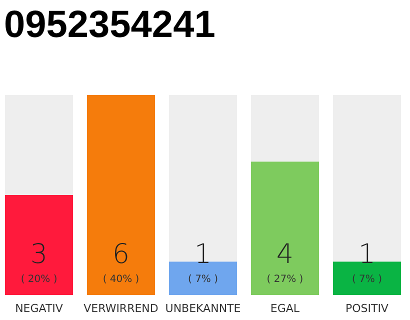 Image resolution: width=410 pixels, height=320 pixels. What do you see at coordinates (285, 254) in the screenshot?
I see `data-label: 4` at bounding box center [285, 254].